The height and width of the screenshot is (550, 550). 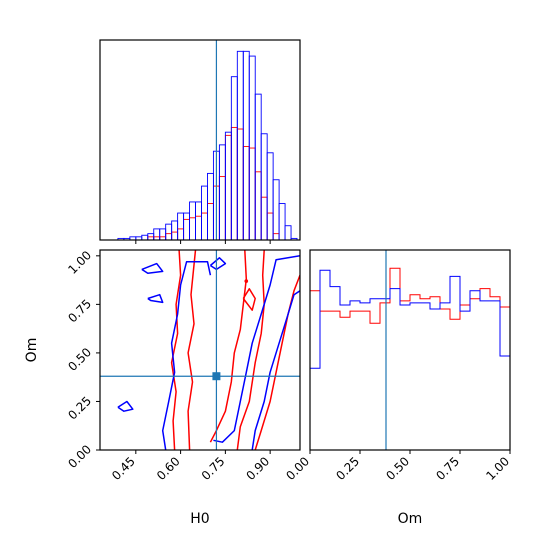 I want to click on h0-panel-frame, so click(x=200, y=140).